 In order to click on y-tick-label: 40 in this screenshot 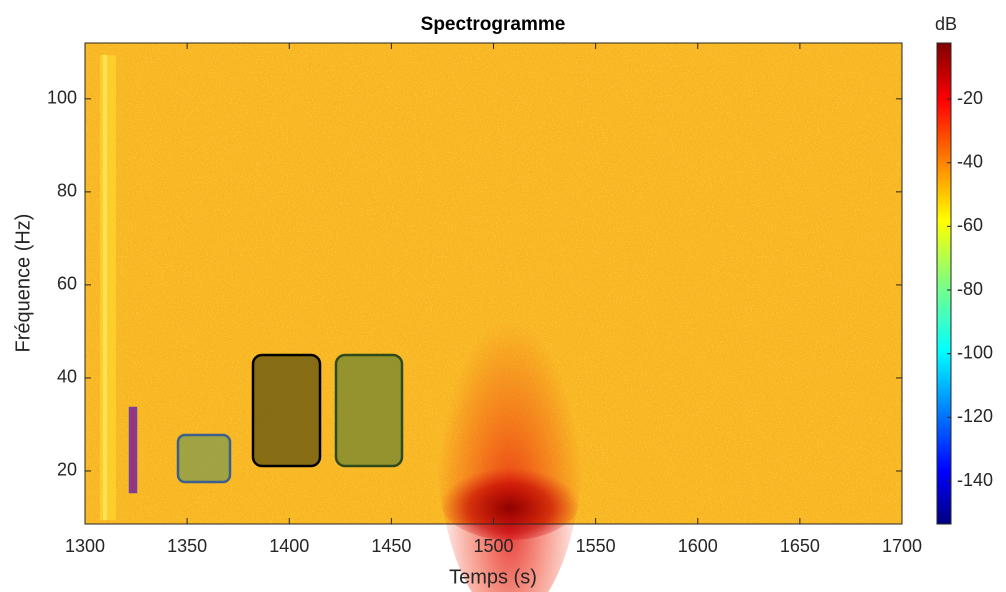, I will do `click(67, 377)`.